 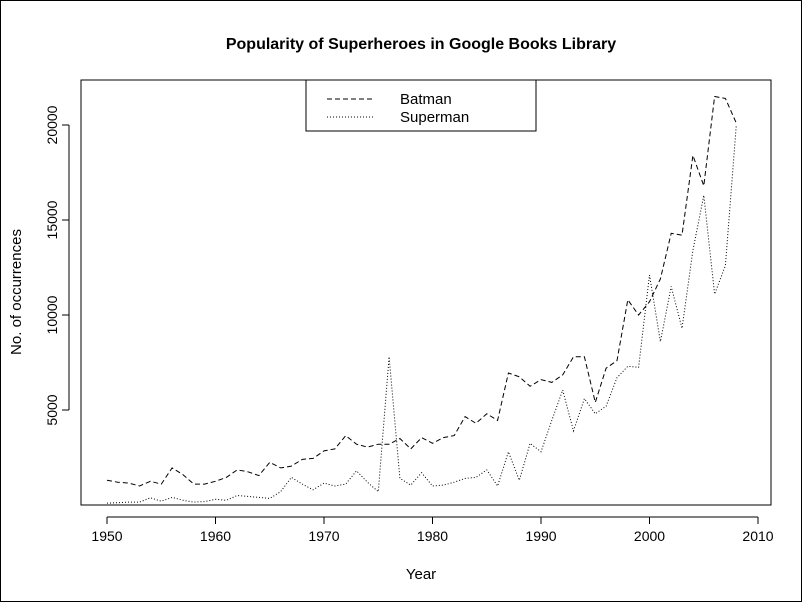 What do you see at coordinates (421, 574) in the screenshot?
I see `x-axis-label: Year` at bounding box center [421, 574].